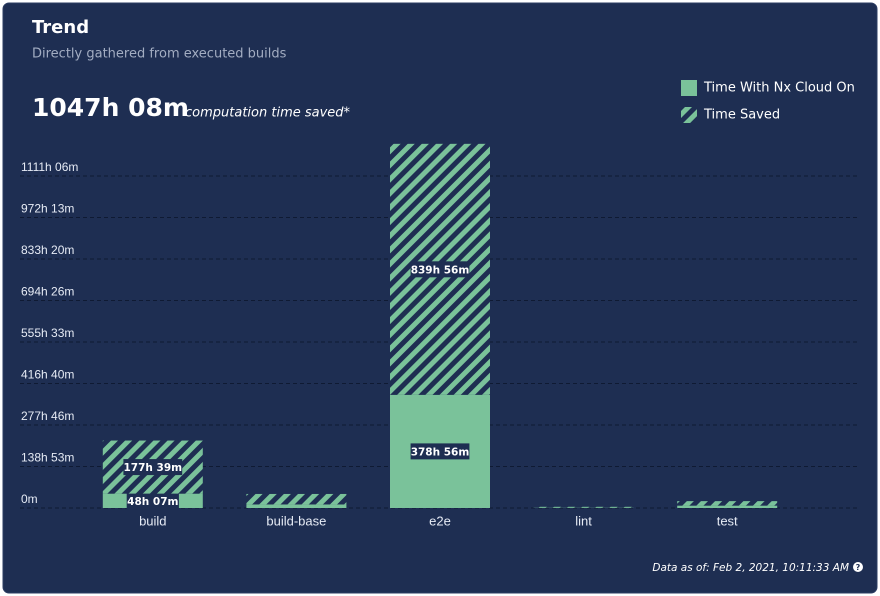 This screenshot has width=880, height=596. I want to click on value-label: 48h 07m, so click(152, 502).